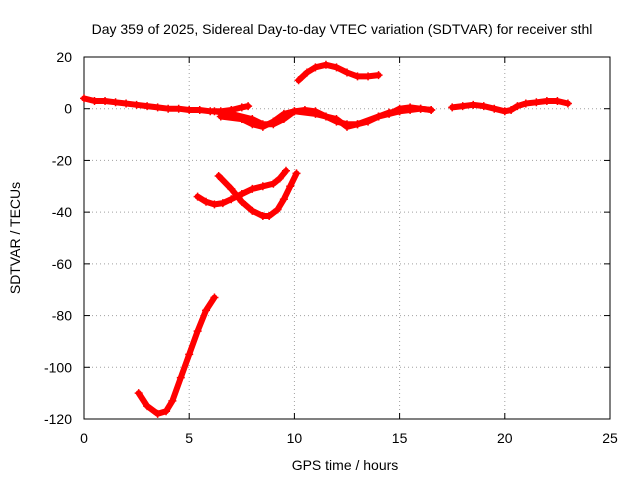 The height and width of the screenshot is (480, 640). What do you see at coordinates (295, 438) in the screenshot?
I see `x-tick-label: 10` at bounding box center [295, 438].